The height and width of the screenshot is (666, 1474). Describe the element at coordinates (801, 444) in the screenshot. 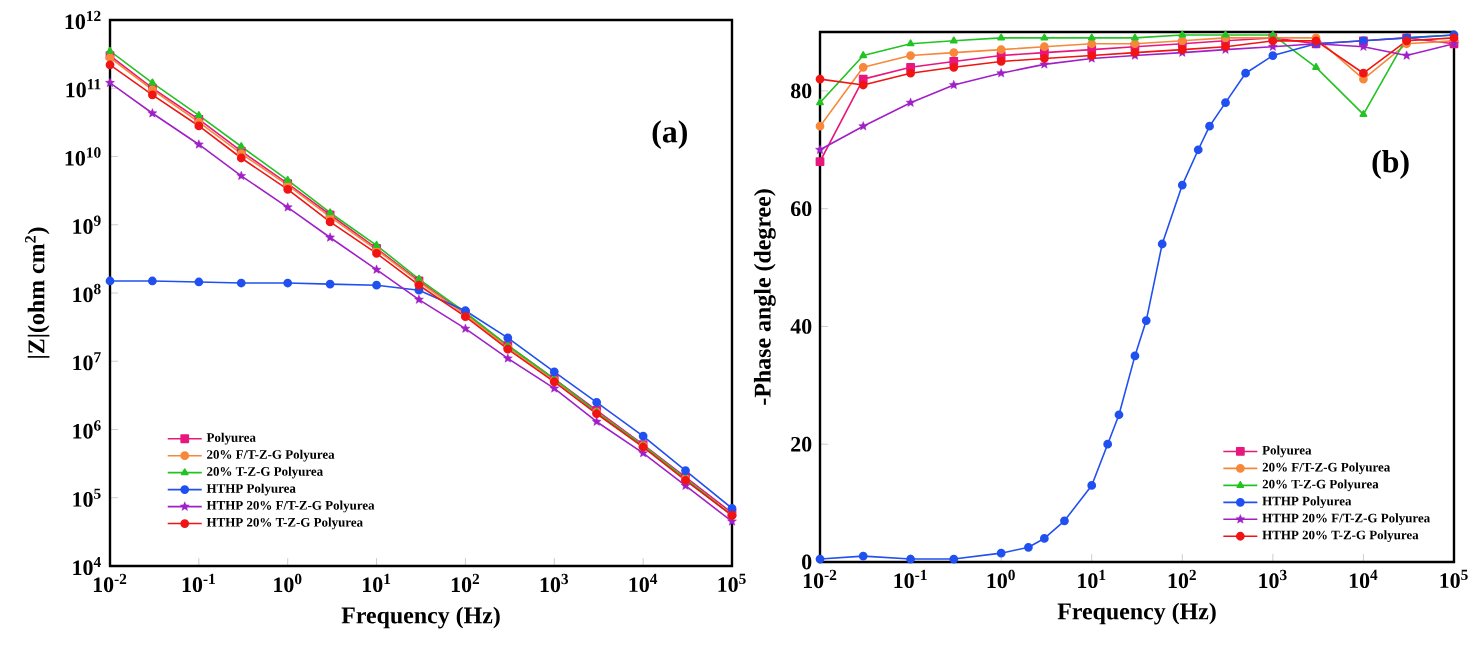

I see `y-tick-label: 20` at that location.